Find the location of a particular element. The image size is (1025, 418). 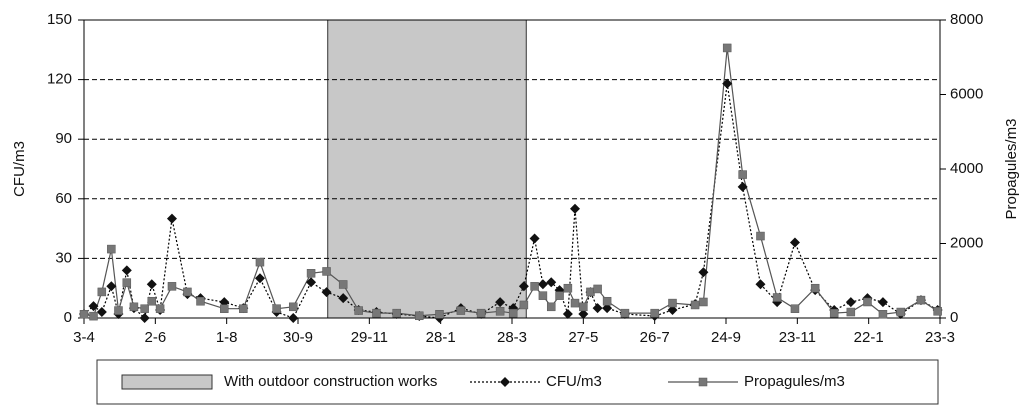

legend-marker is located at coordinates (703, 382).